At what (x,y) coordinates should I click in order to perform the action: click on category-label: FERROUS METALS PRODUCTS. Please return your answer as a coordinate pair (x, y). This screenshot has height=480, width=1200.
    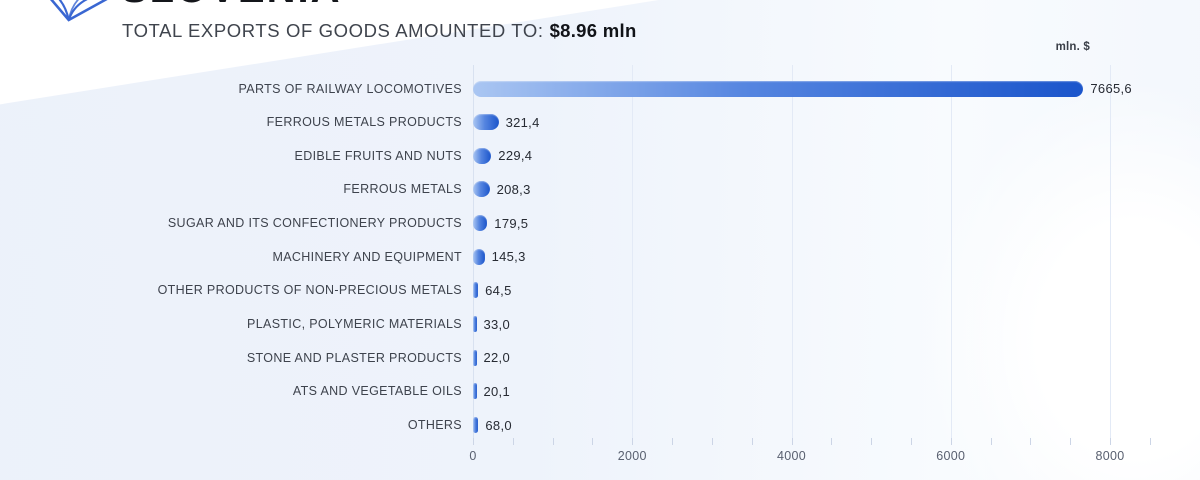
    Looking at the image, I should click on (364, 122).